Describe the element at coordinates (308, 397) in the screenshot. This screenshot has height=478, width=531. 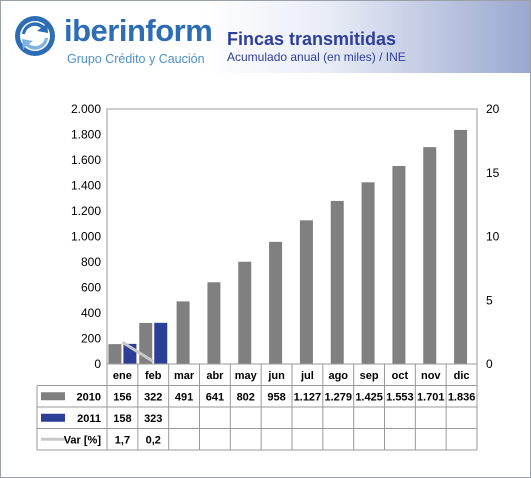
I see `data-label: 1.127` at that location.